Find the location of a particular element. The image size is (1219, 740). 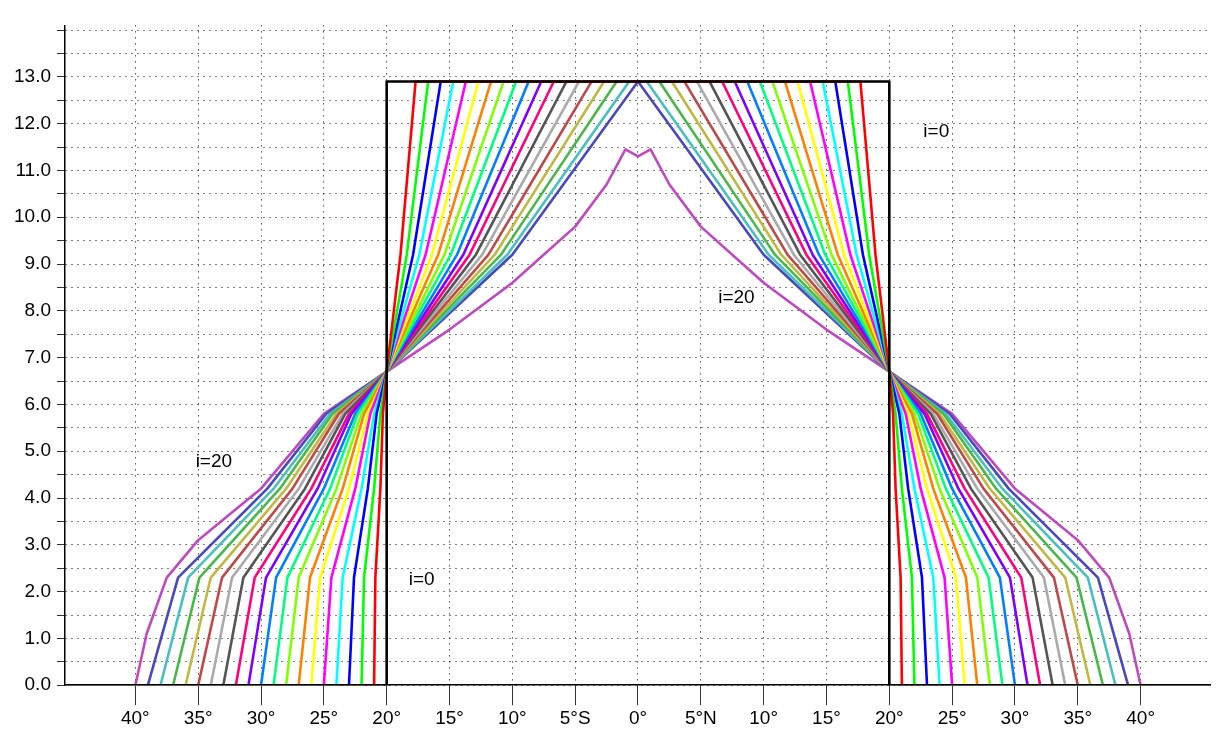

x-tick-label: 5°S is located at coordinates (575, 717).